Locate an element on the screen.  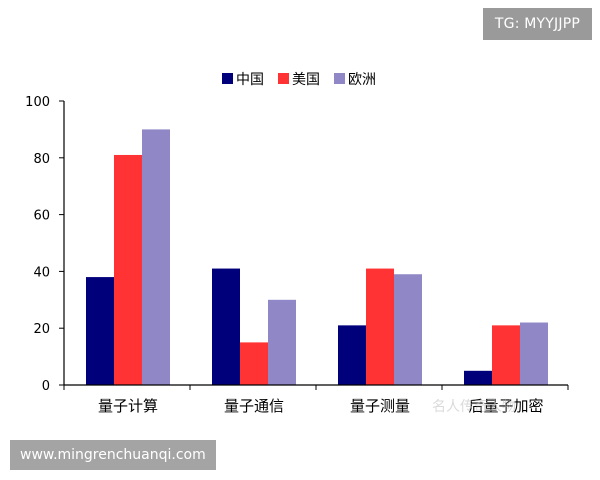
y-tick-label: 20 is located at coordinates (41, 329).